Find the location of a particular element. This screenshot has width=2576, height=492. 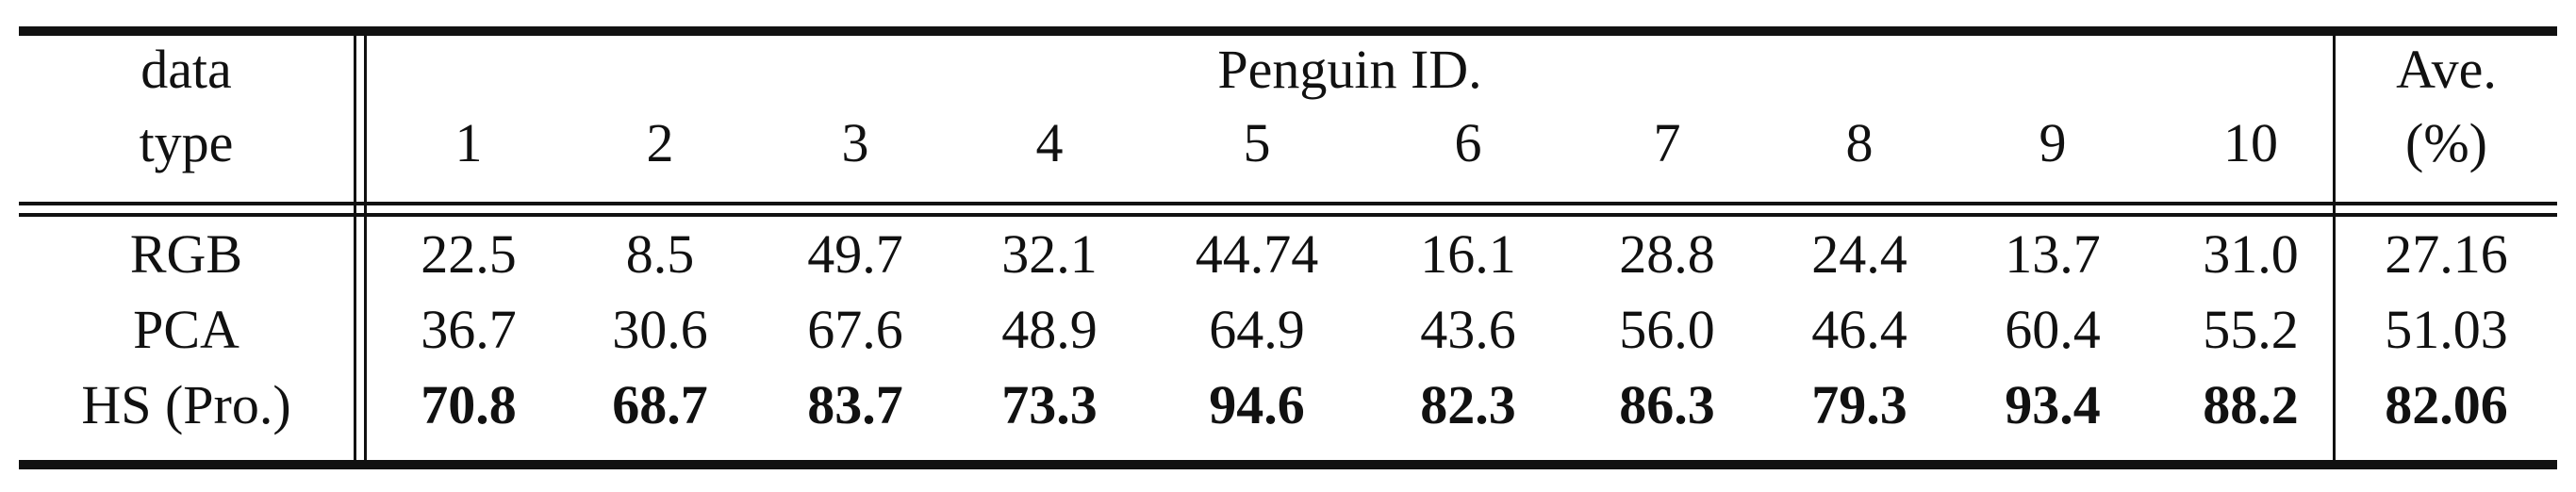

cell-hs-pro-id-6: 82.3 is located at coordinates (1468, 404).